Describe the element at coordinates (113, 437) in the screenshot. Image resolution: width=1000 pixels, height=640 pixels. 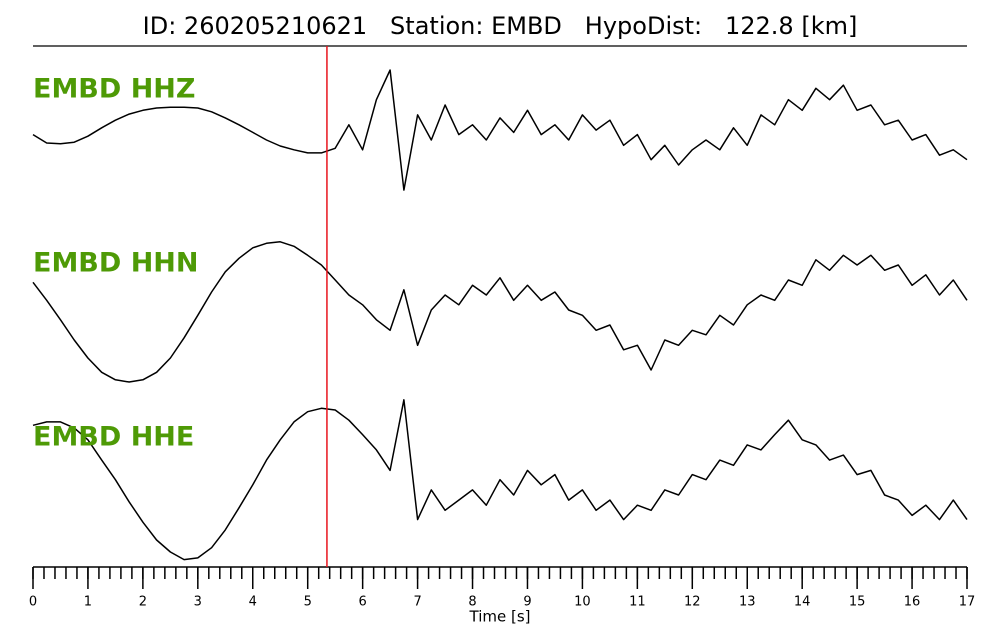
I see `trace-label: EMBD HHE` at that location.